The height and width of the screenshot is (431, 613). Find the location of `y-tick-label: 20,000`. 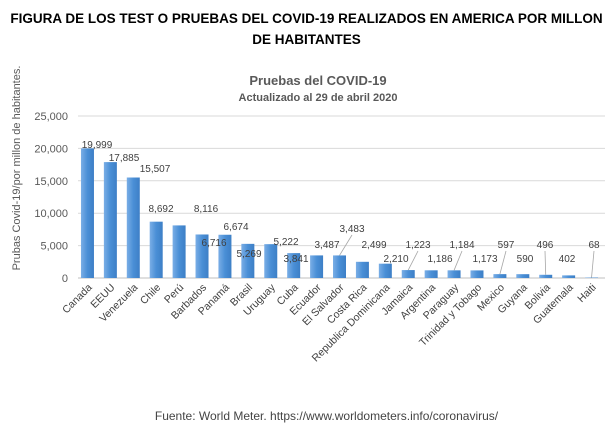

y-tick-label: 20,000 is located at coordinates (51, 149).